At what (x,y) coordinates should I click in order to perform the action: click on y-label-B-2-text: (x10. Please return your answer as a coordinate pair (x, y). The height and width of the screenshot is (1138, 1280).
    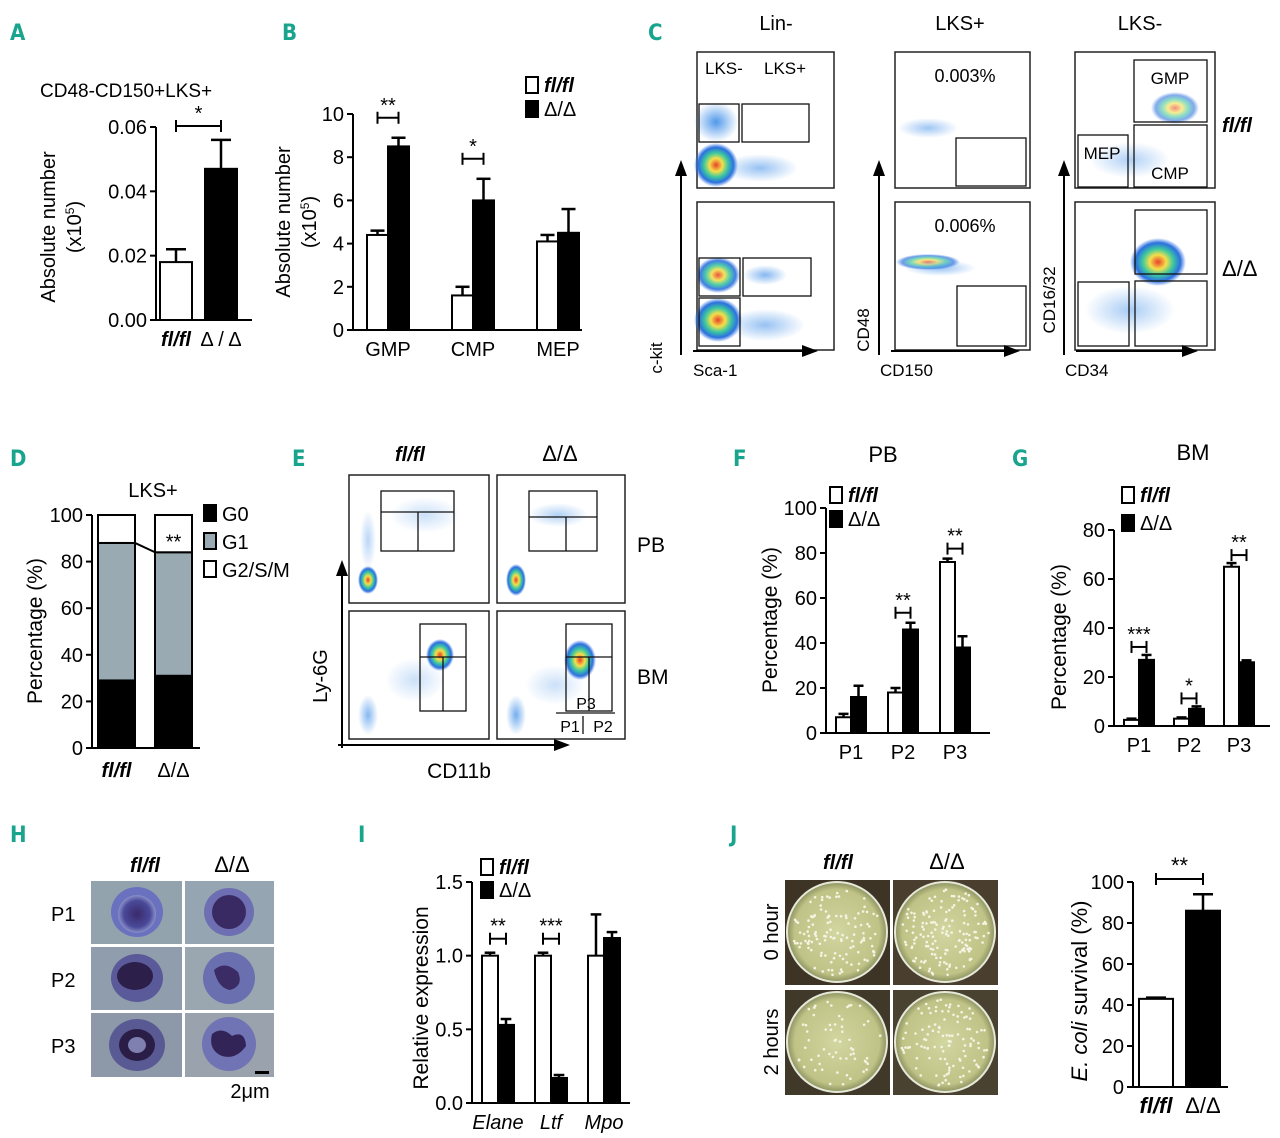
    Looking at the image, I should click on (310, 228).